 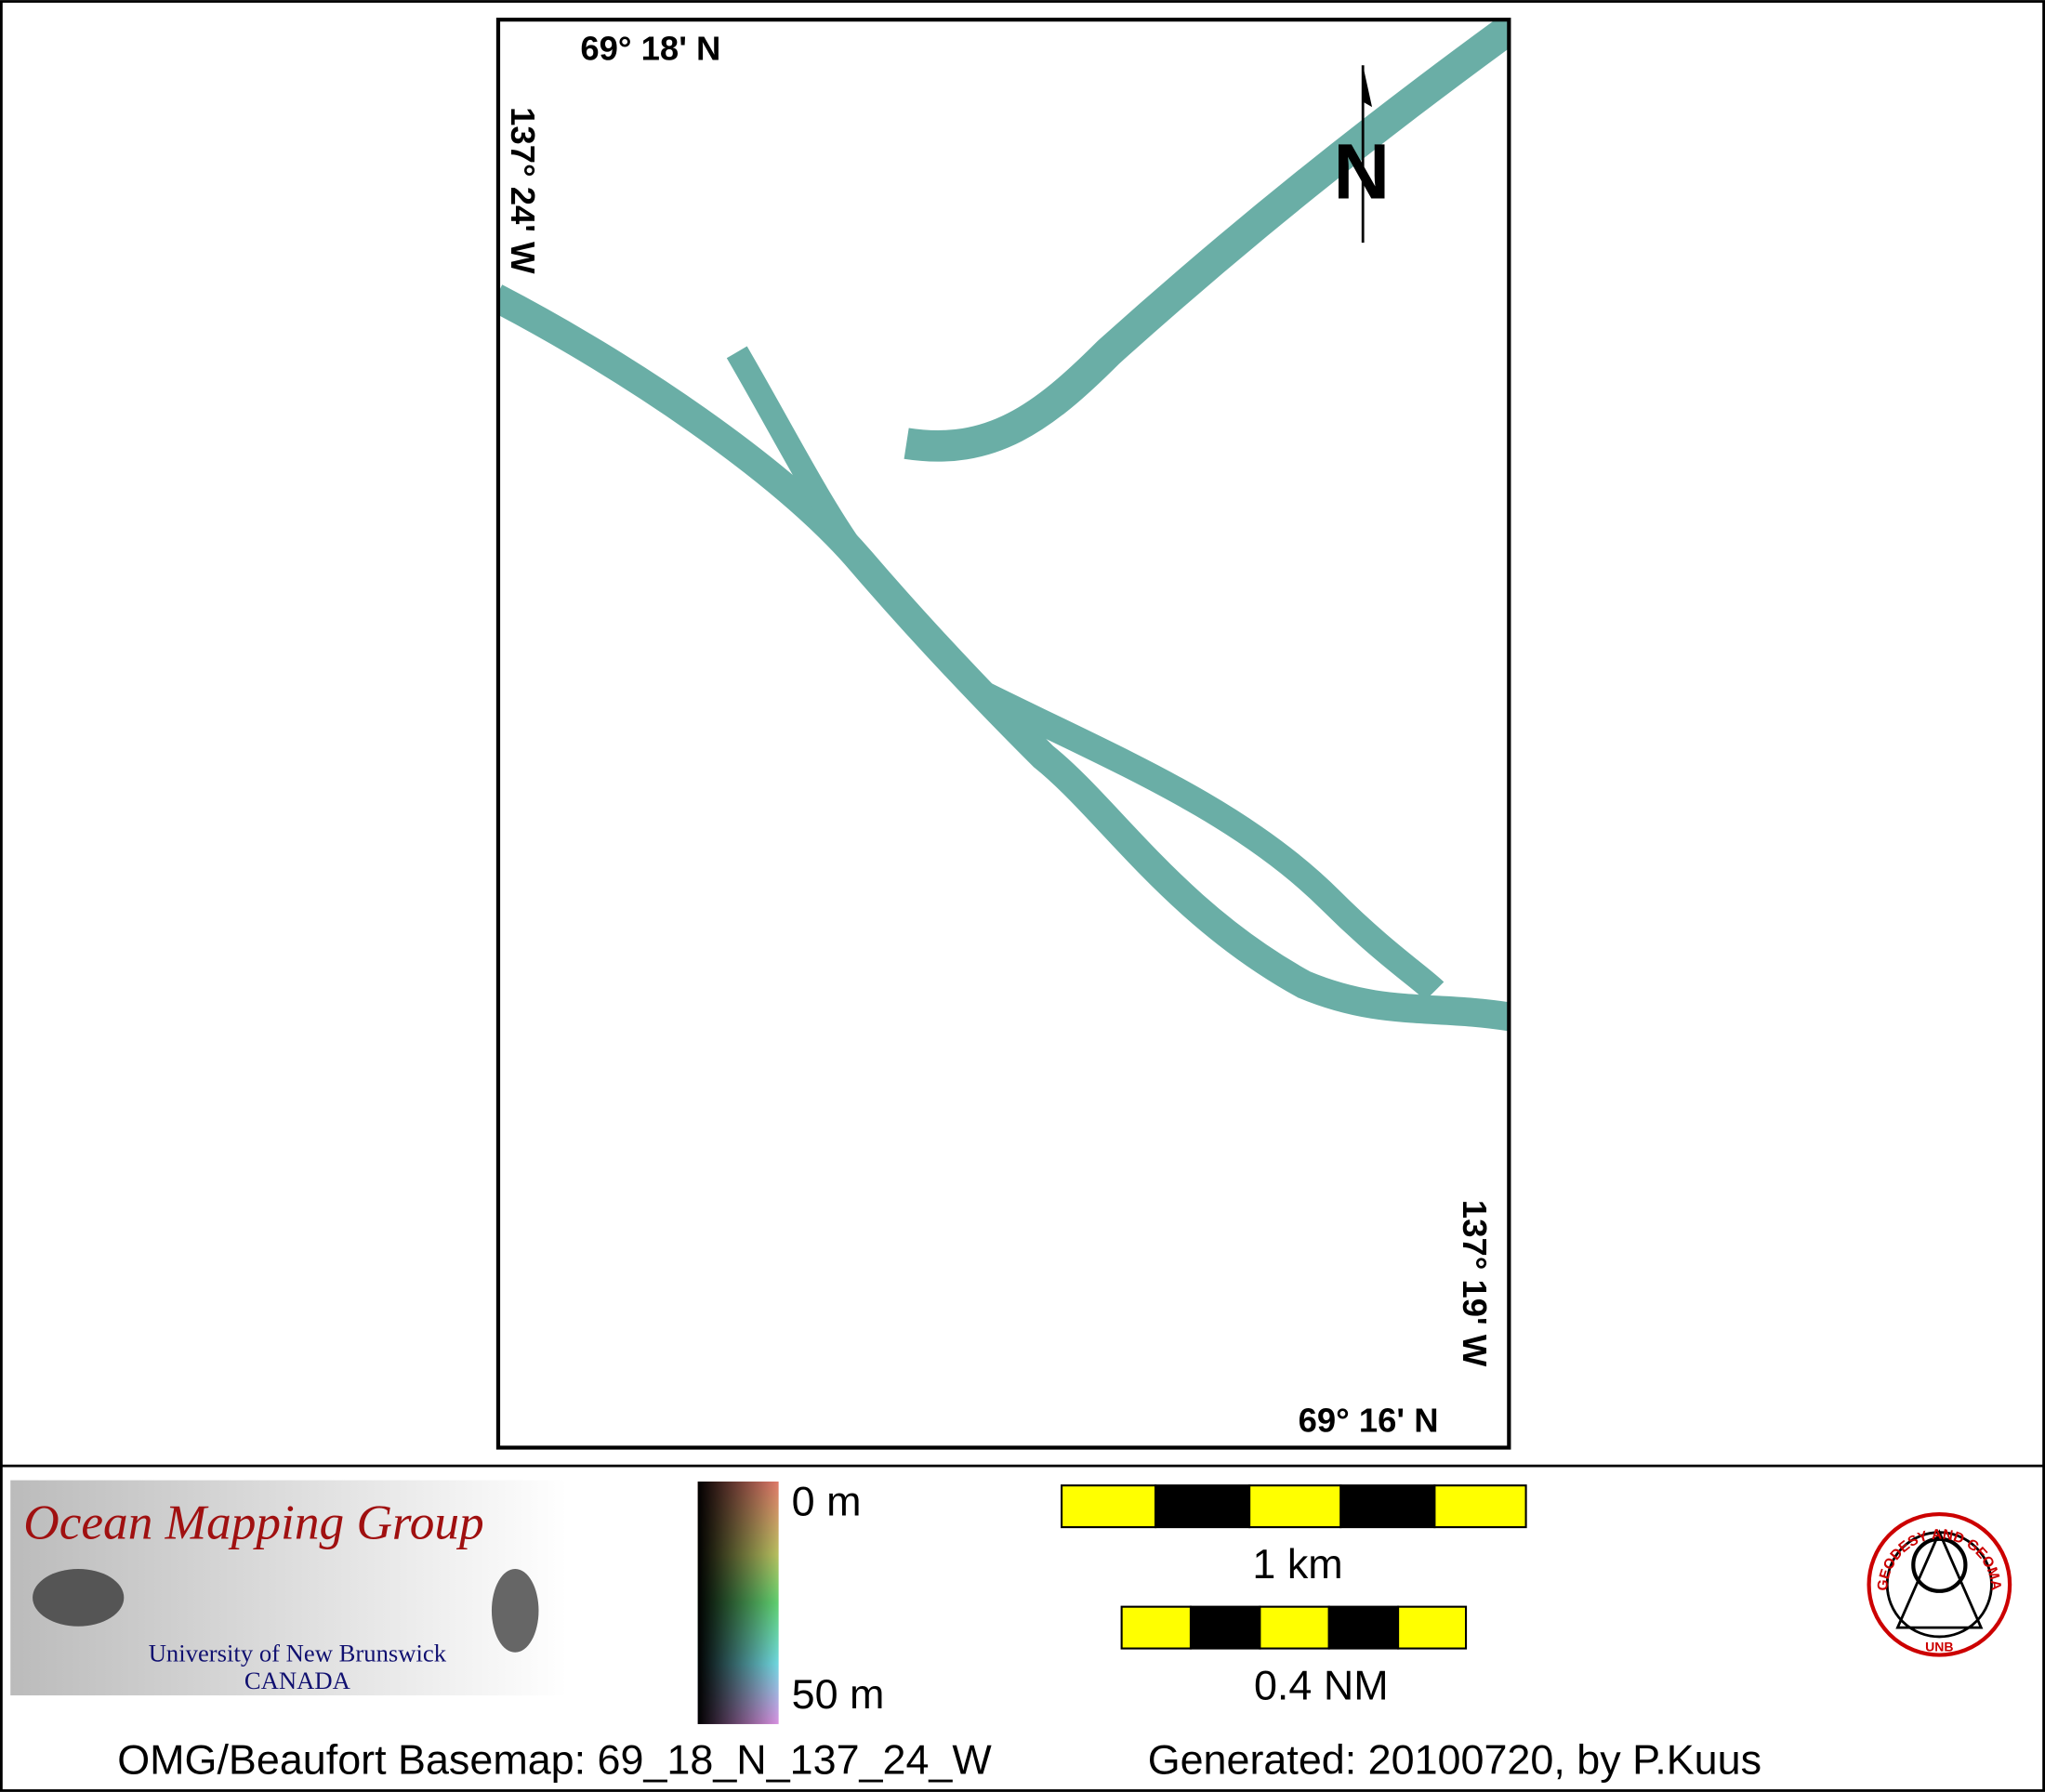 I want to click on logo-bottom-text: UNB, so click(x=1939, y=1647).